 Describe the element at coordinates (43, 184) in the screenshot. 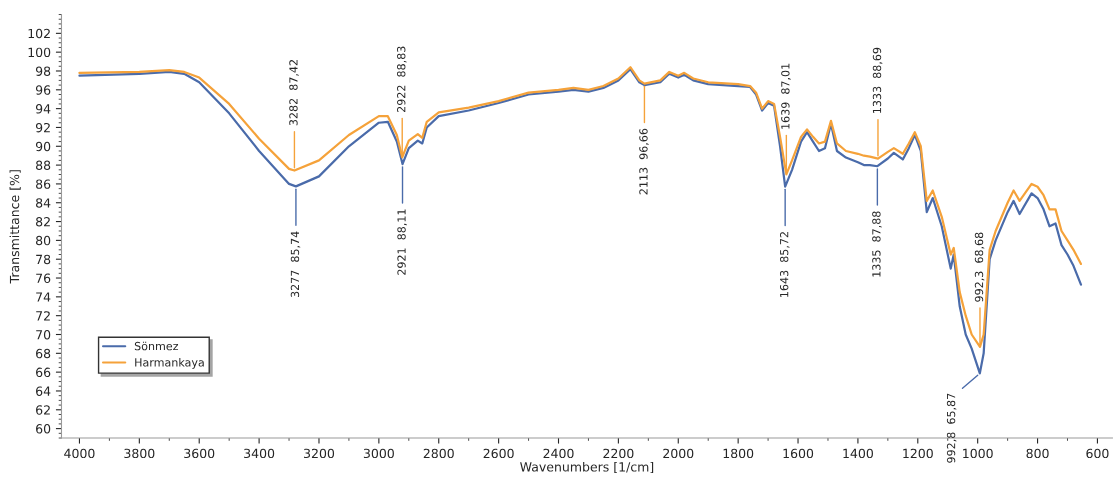

I see `y-tick-label: 86` at that location.